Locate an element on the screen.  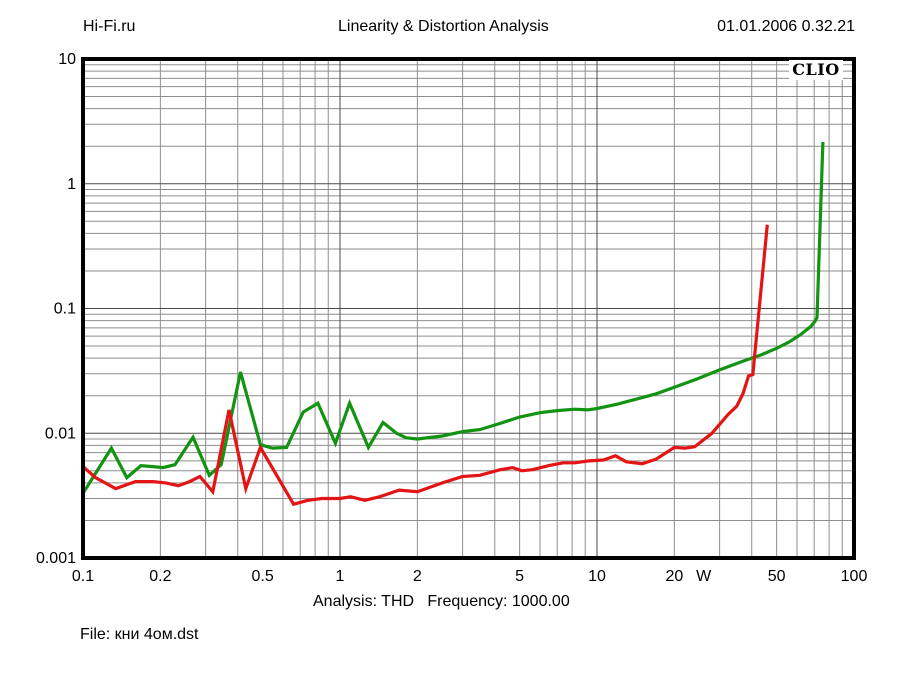
x-tick-label: 10 is located at coordinates (597, 576).